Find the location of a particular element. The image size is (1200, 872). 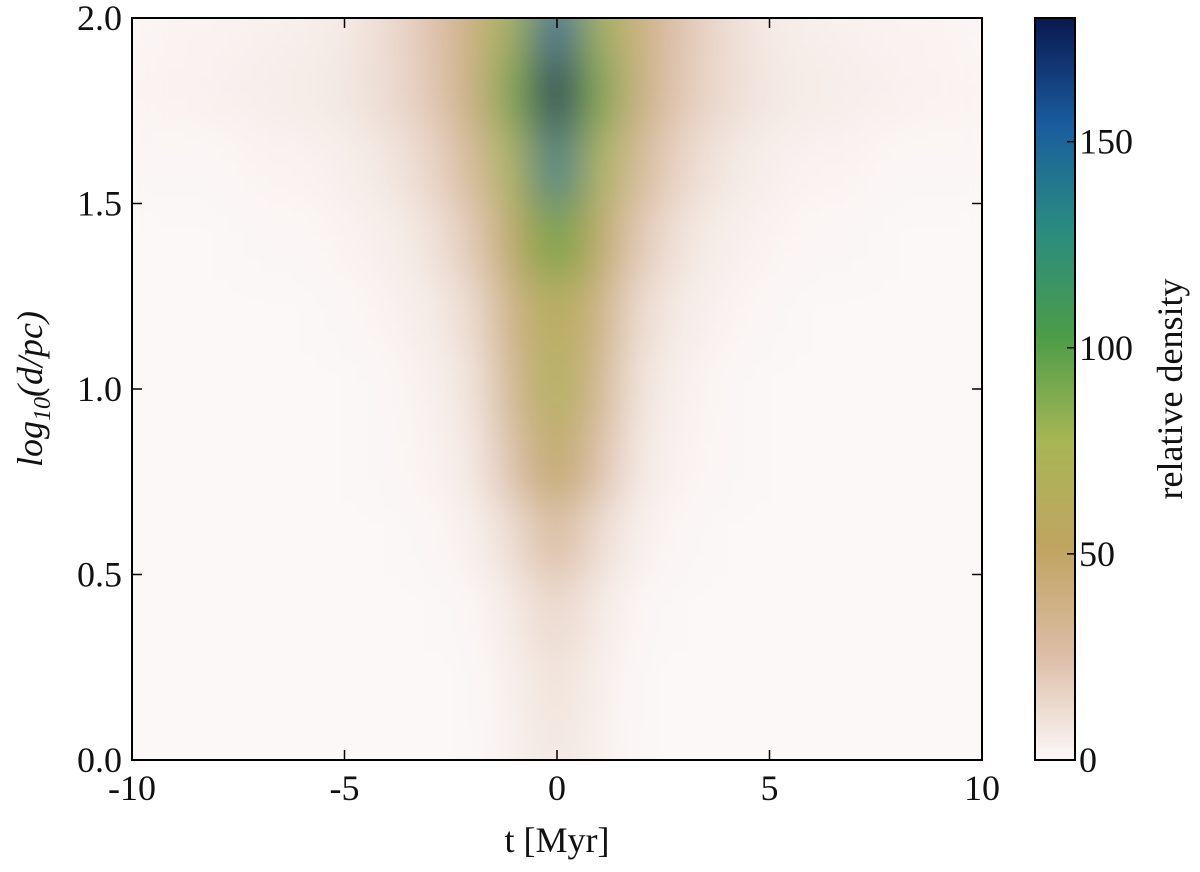

colorbar-tick-label: 150 is located at coordinates (1106, 142).